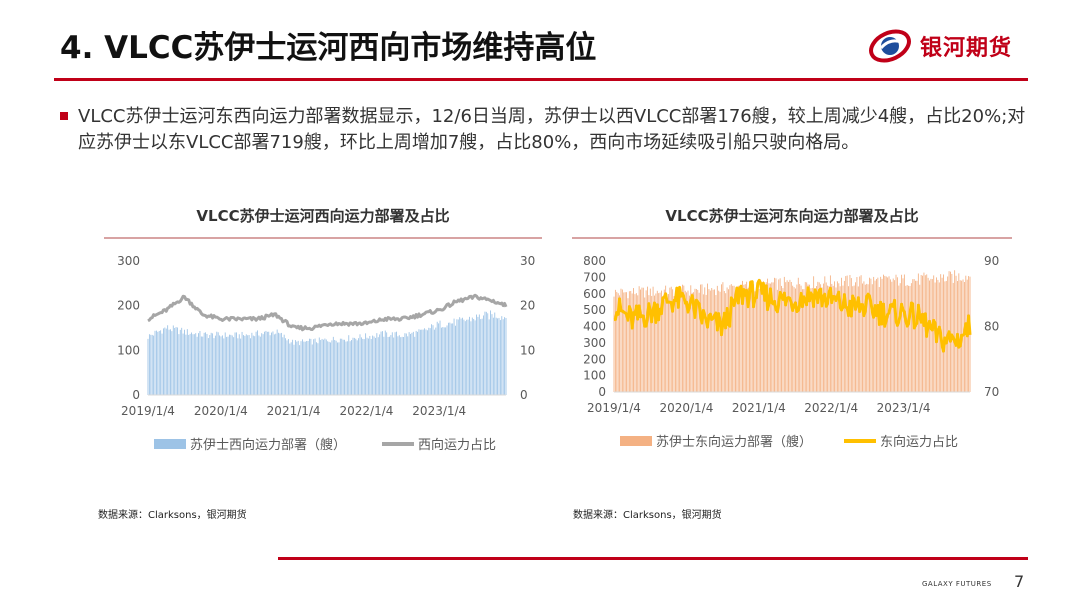 Image resolution: width=1080 pixels, height=608 pixels. Describe the element at coordinates (953, 46) in the screenshot. I see `galaxy-logo: 银河期货` at that location.